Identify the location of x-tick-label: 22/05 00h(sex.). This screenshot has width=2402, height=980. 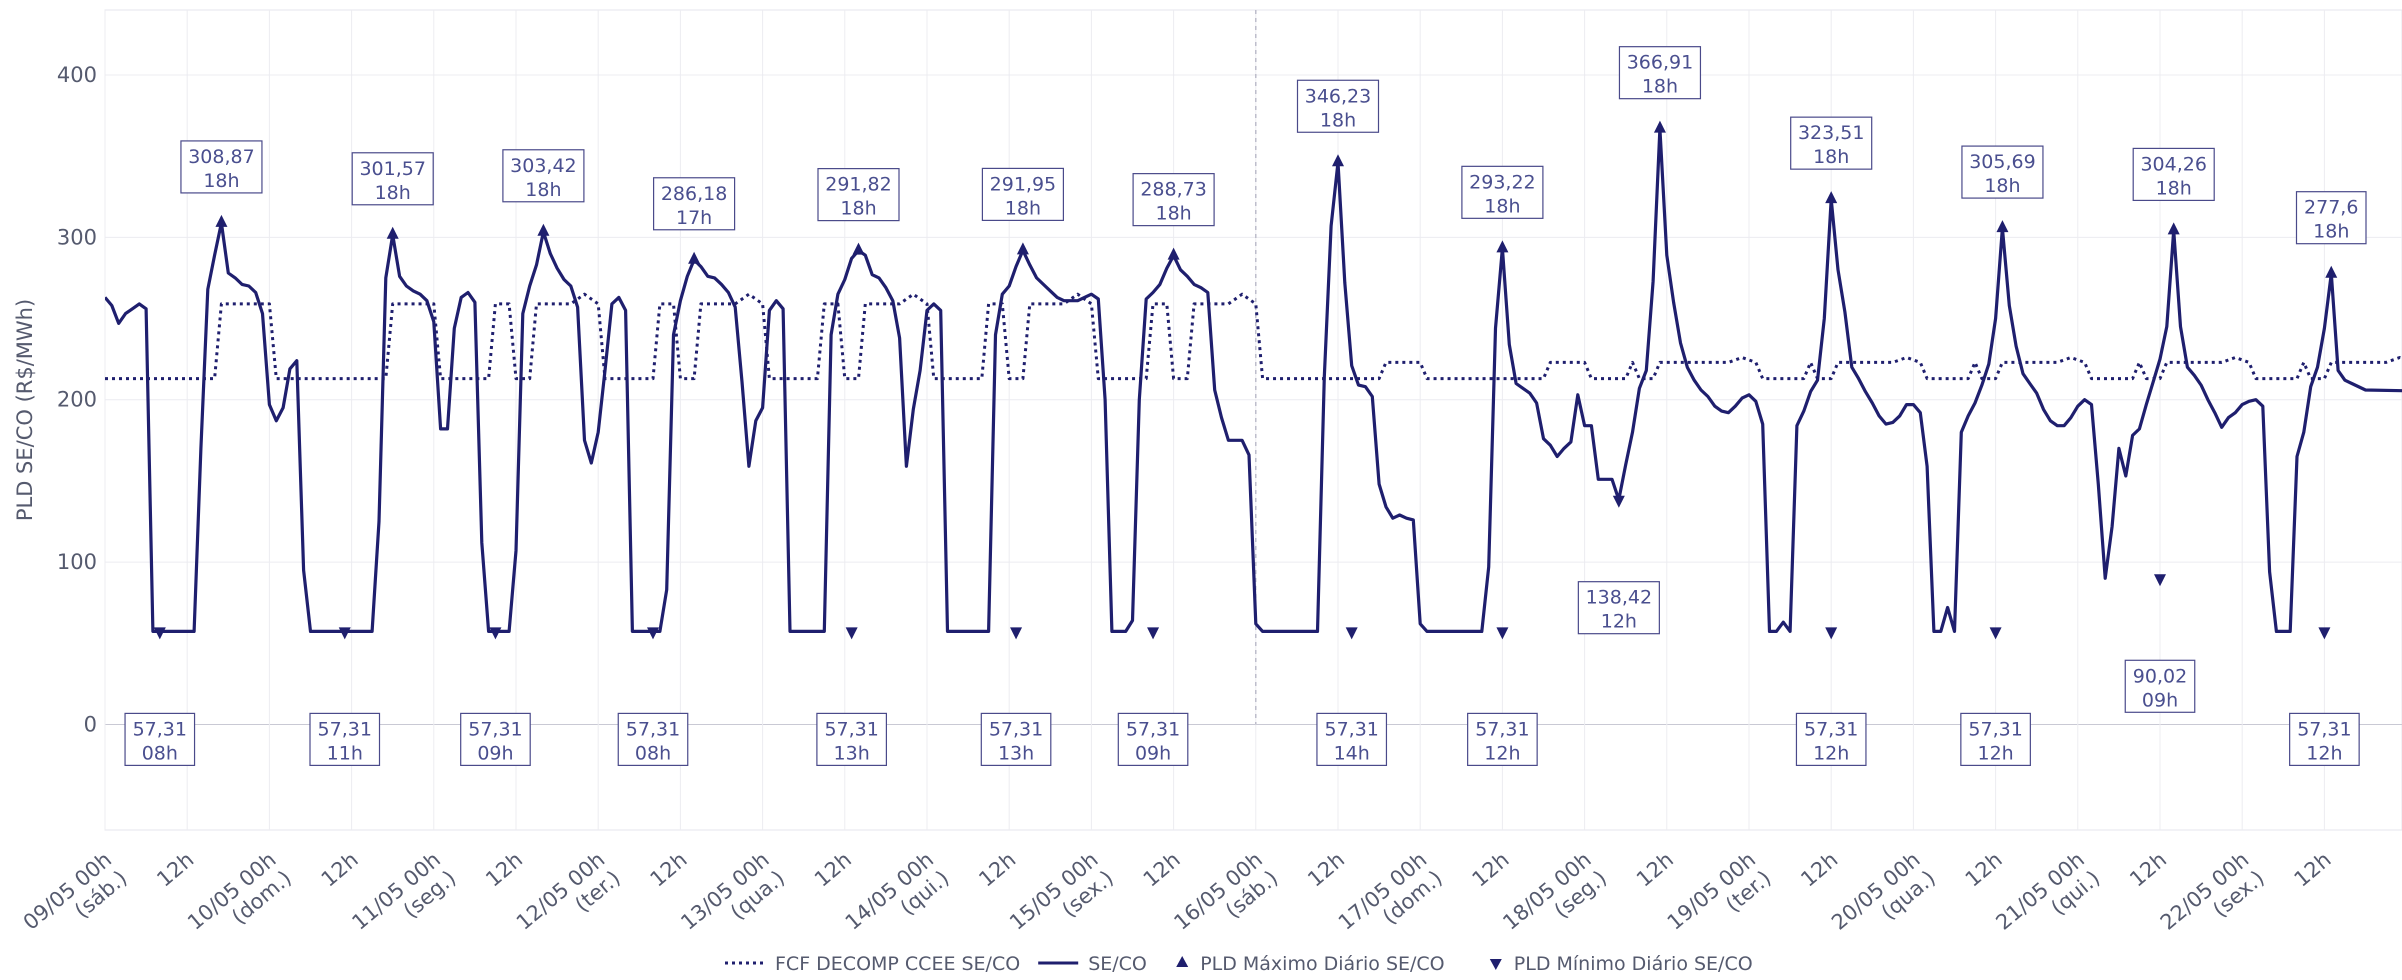
(2212, 900).